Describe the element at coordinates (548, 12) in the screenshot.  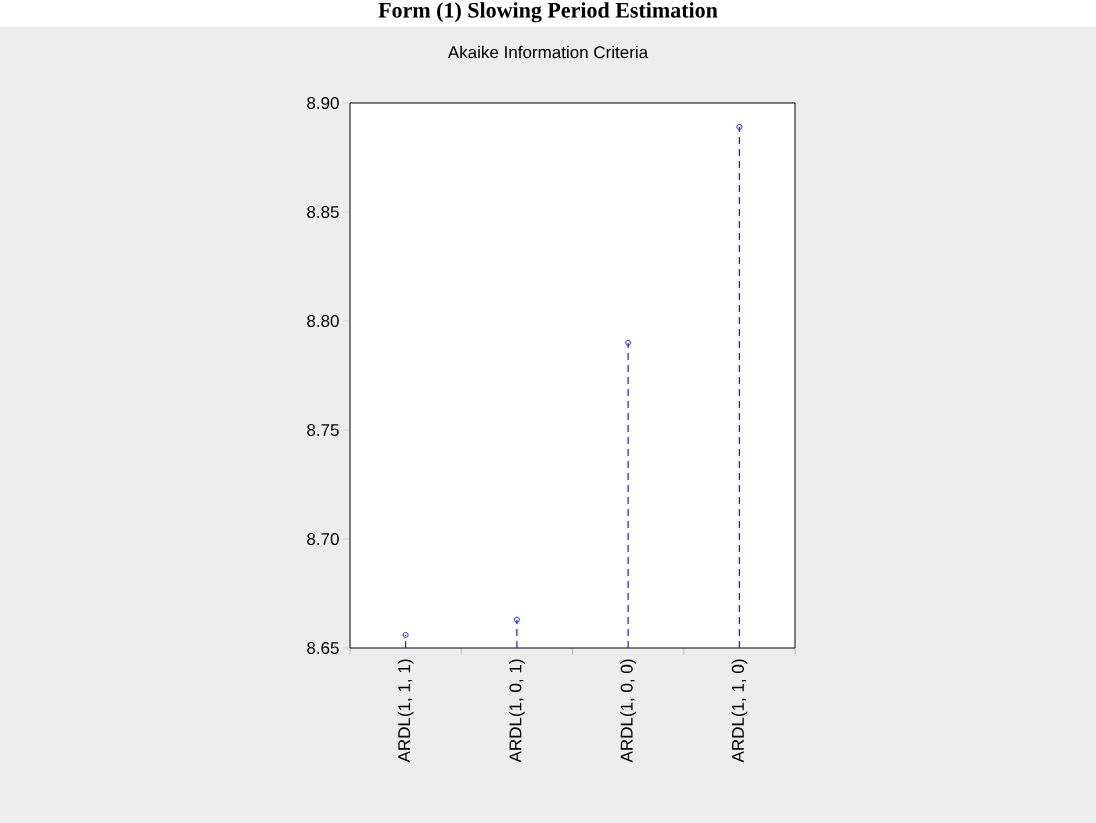
I see `chart-title: Form (1) Slowing Period Estimation` at that location.